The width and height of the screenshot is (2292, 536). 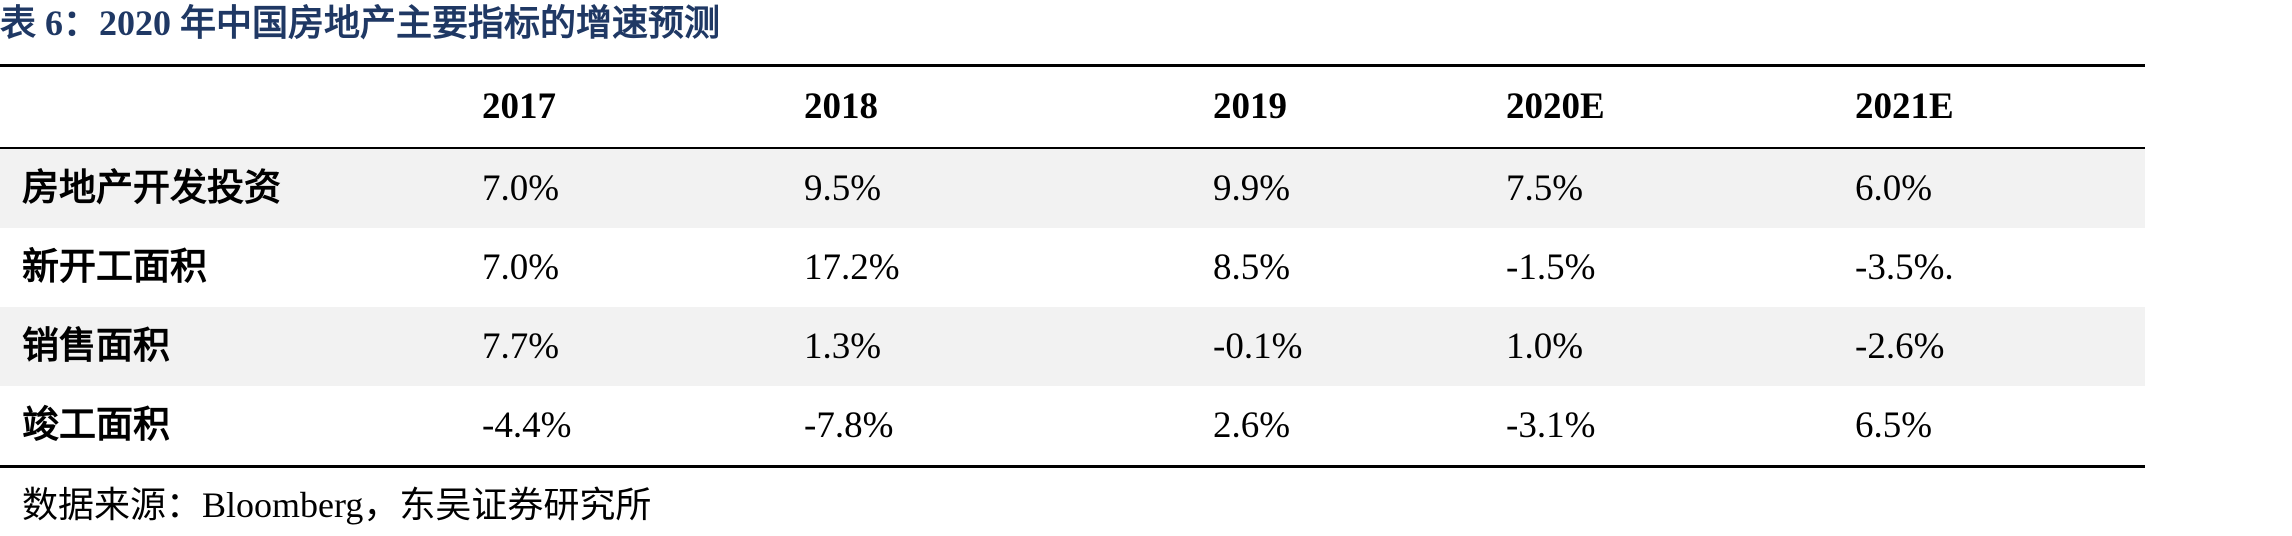 What do you see at coordinates (527, 425) in the screenshot?
I see `table-cell: -4.4%` at bounding box center [527, 425].